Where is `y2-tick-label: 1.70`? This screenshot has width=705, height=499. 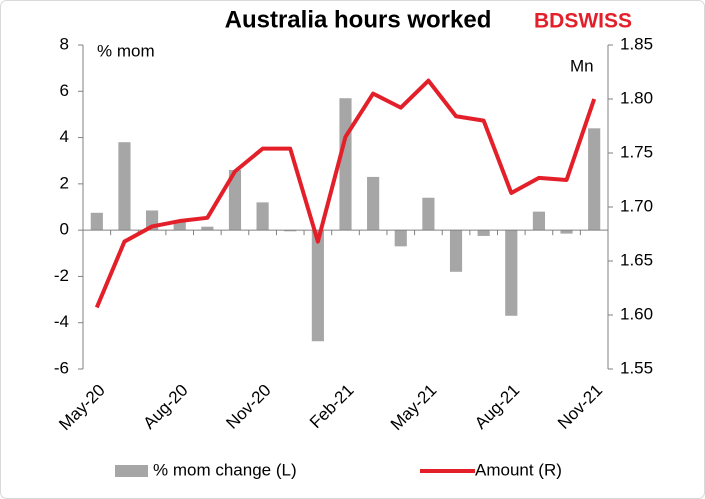 y2-tick-label: 1.70 is located at coordinates (636, 205).